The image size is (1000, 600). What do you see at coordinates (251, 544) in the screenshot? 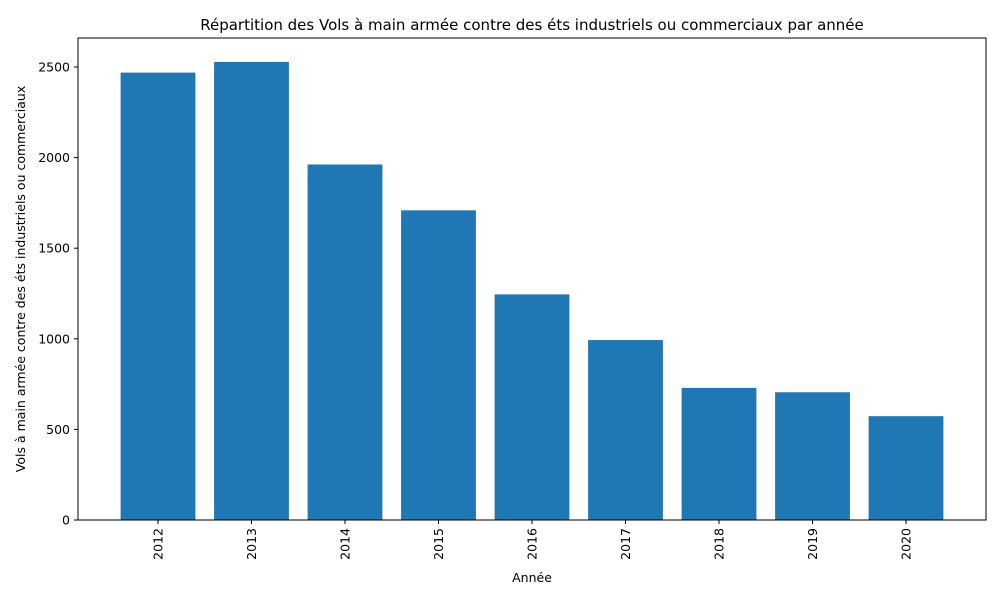
I see `x-tick-label: 2013` at bounding box center [251, 544].